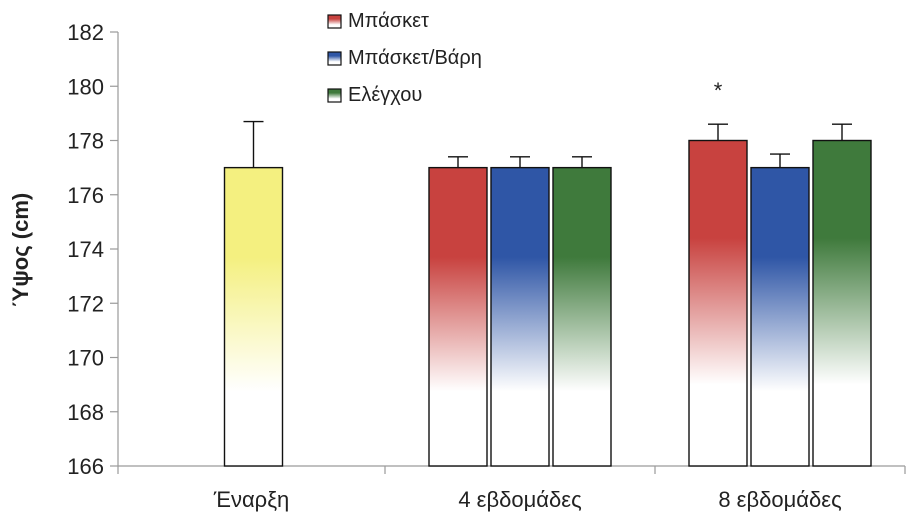 This screenshot has width=921, height=520. What do you see at coordinates (519, 499) in the screenshot?
I see `x-category-label: 4 εβδομάδες` at bounding box center [519, 499].